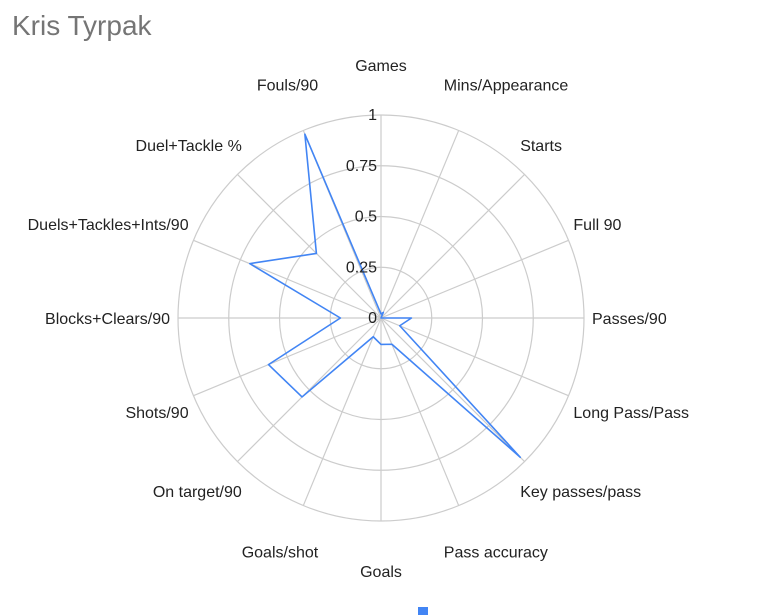  Describe the element at coordinates (580, 492) in the screenshot. I see `axis-label: Key passes/pass` at that location.